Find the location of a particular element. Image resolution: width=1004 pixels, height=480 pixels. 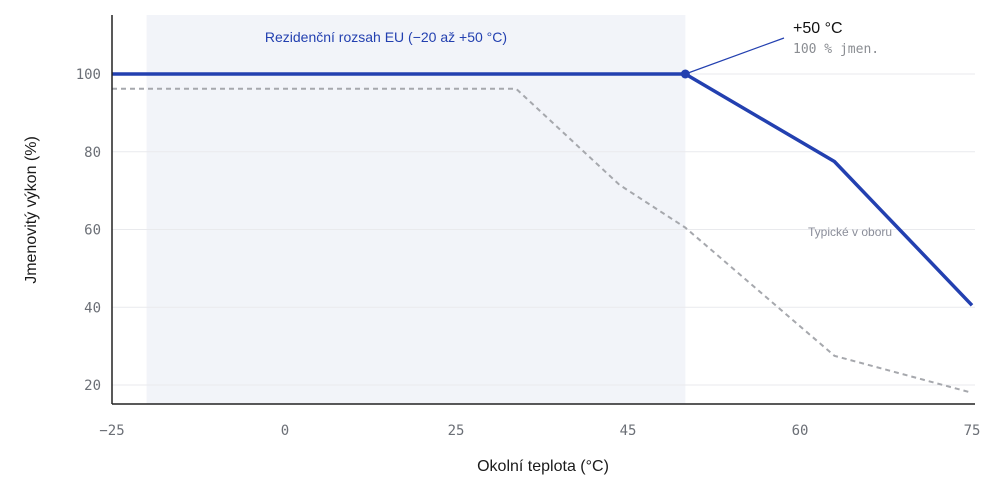

x-tick-label: 75 is located at coordinates (972, 431).